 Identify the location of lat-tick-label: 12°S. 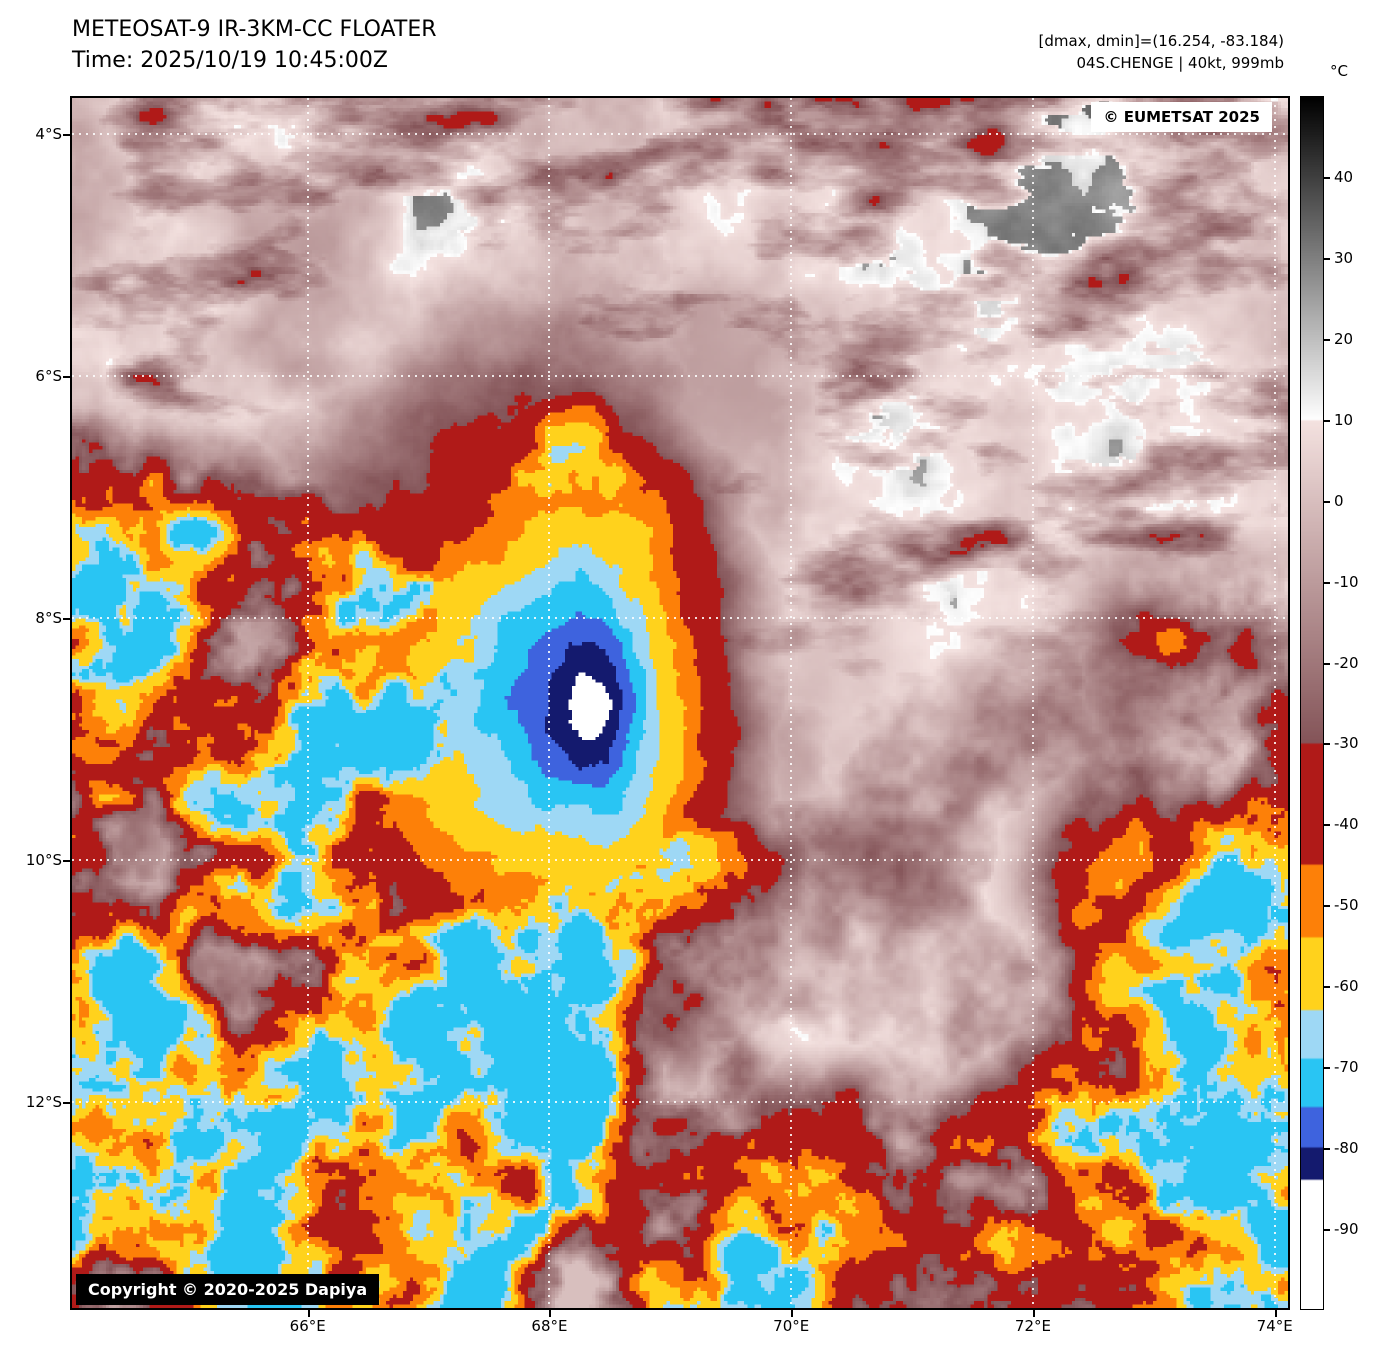
(43, 1102).